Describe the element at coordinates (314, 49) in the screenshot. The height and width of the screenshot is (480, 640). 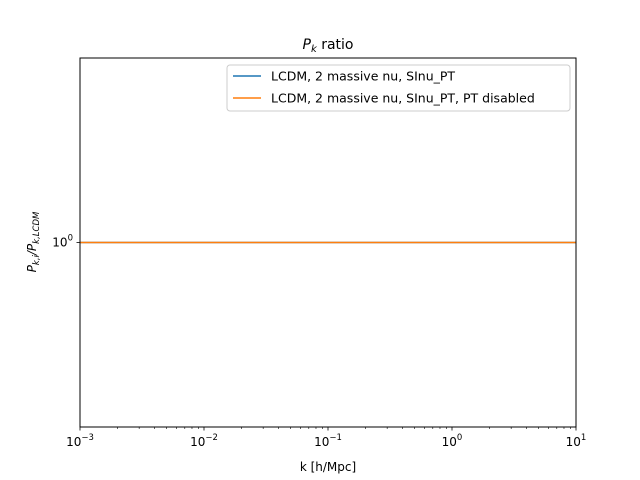
I see `chart-title-sub: k` at that location.